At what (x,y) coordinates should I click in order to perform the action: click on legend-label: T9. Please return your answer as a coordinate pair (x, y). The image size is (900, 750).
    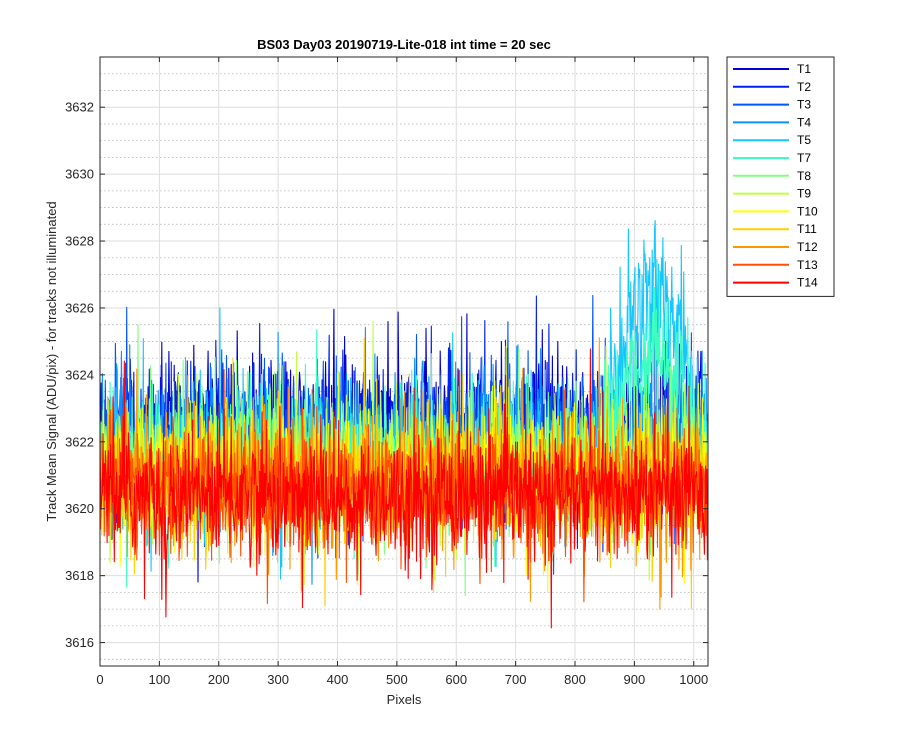
    Looking at the image, I should click on (804, 194).